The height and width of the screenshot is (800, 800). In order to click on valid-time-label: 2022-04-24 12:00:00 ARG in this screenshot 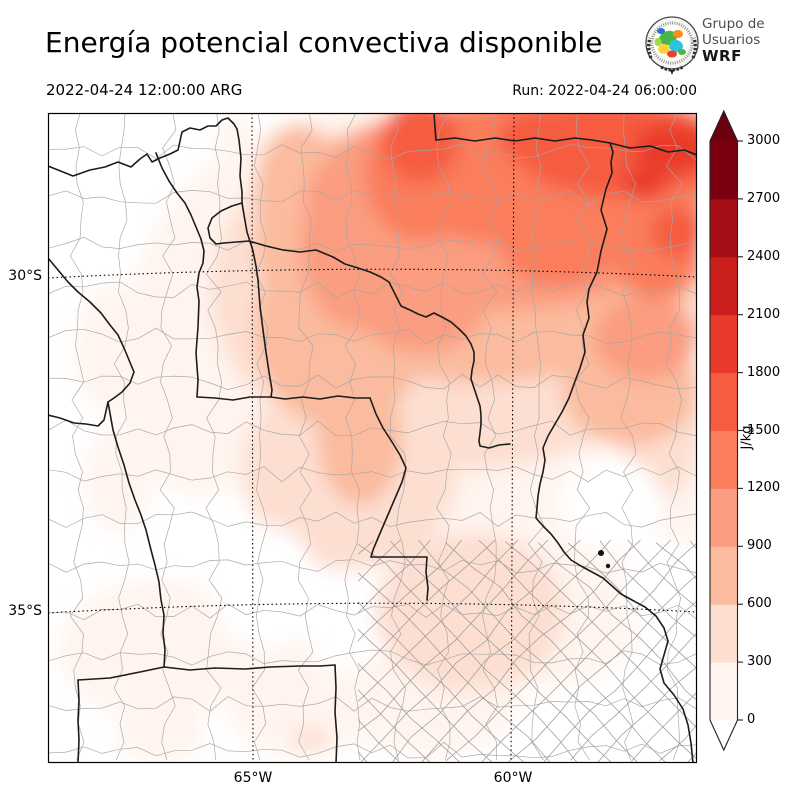, I will do `click(144, 90)`.